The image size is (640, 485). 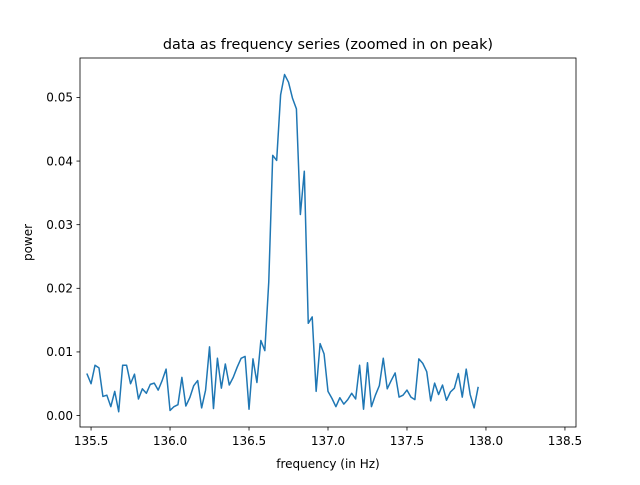 What do you see at coordinates (59, 416) in the screenshot?
I see `y-tick-label: 0.00` at bounding box center [59, 416].